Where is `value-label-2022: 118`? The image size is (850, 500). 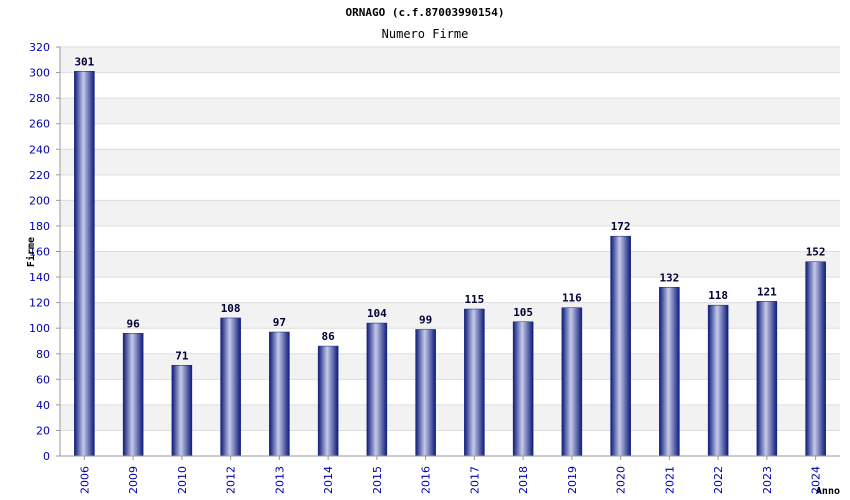
value-label-2022: 118 is located at coordinates (718, 295).